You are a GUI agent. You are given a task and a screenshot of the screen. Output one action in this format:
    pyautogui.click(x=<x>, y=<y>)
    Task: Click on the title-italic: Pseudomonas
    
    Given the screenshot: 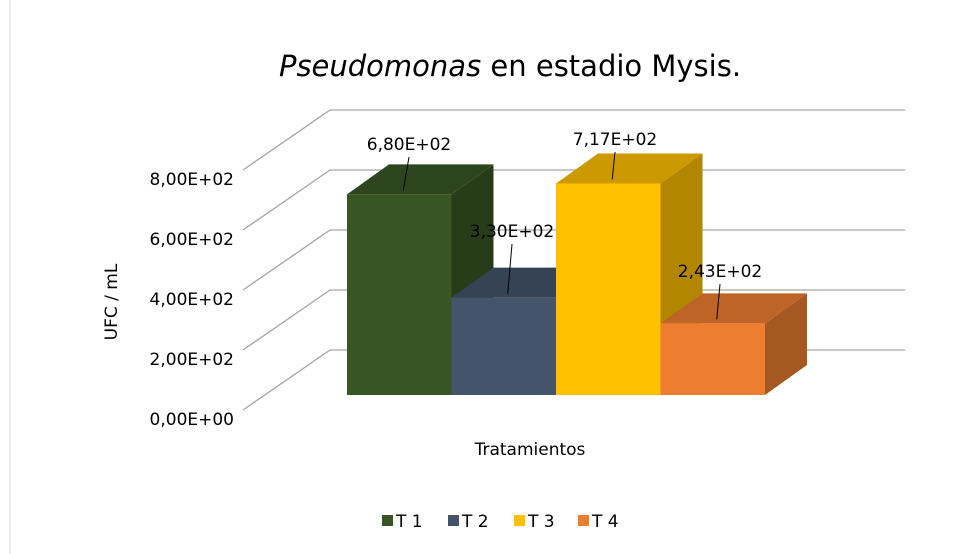 What is the action you would take?
    pyautogui.click(x=380, y=66)
    